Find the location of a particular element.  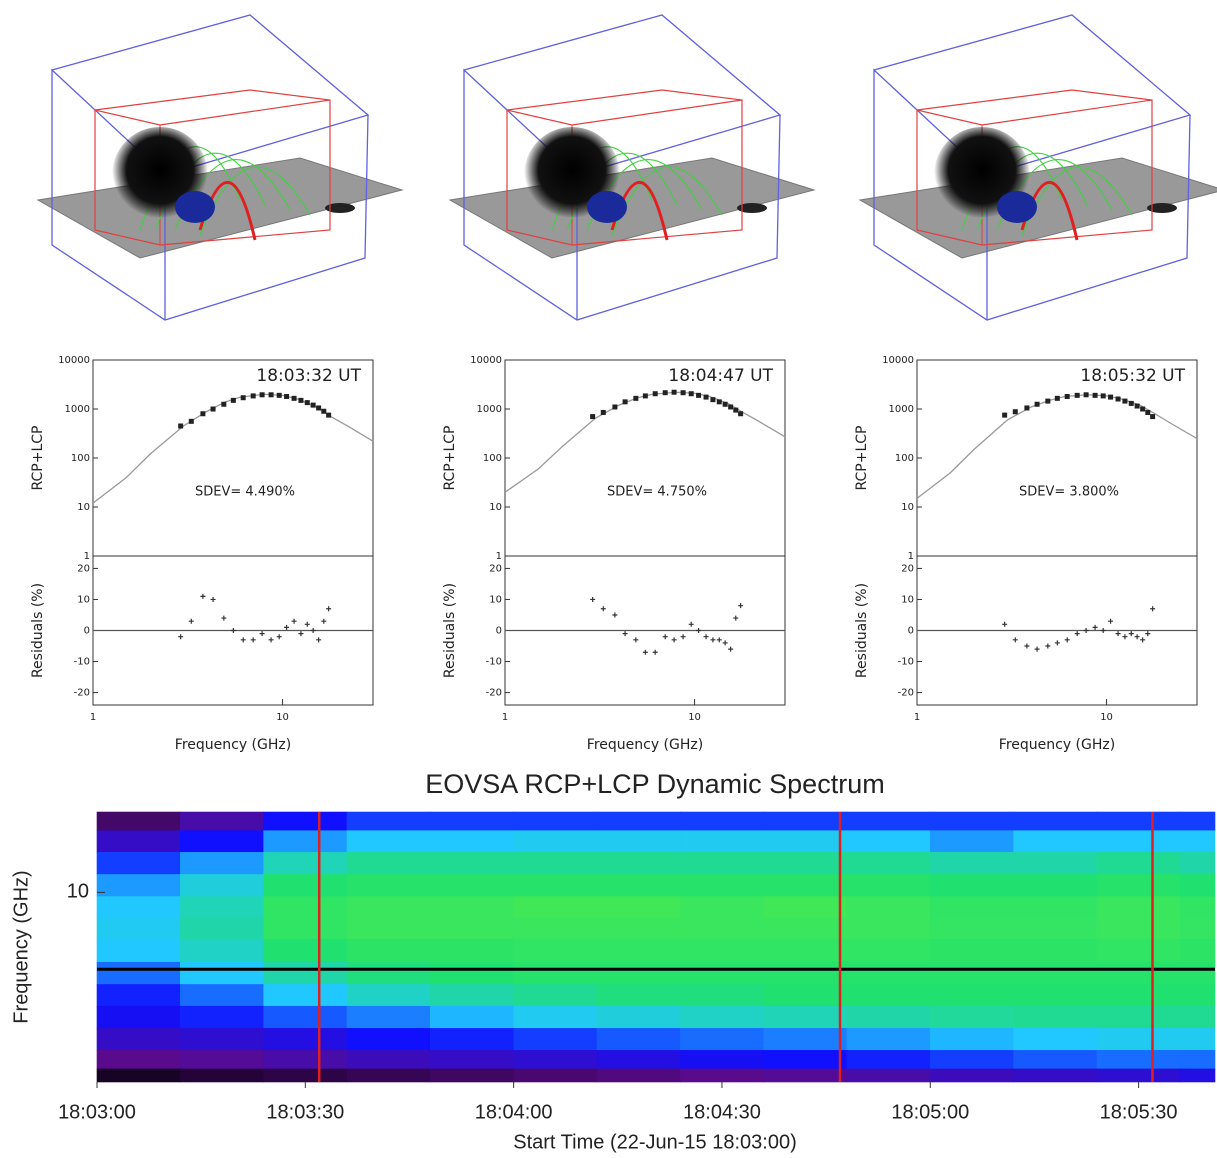

y-axis-label: RCP+LCP is located at coordinates (450, 458).